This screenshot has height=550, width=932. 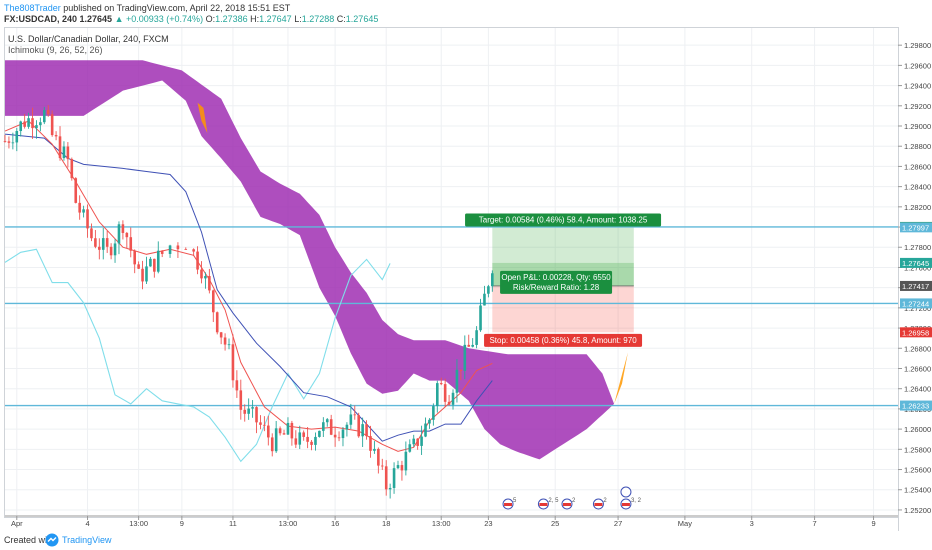 I want to click on economic-events: 5 2, 5 2 2 3, 2, so click(x=572, y=498).